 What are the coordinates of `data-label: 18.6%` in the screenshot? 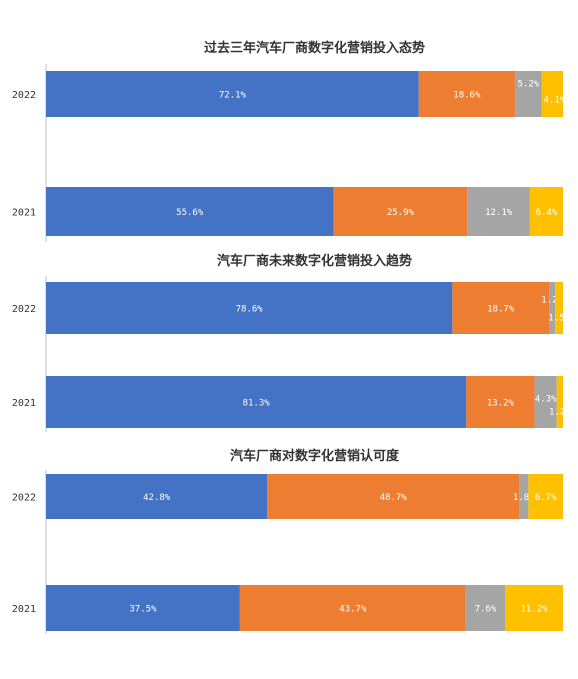 It's located at (467, 96).